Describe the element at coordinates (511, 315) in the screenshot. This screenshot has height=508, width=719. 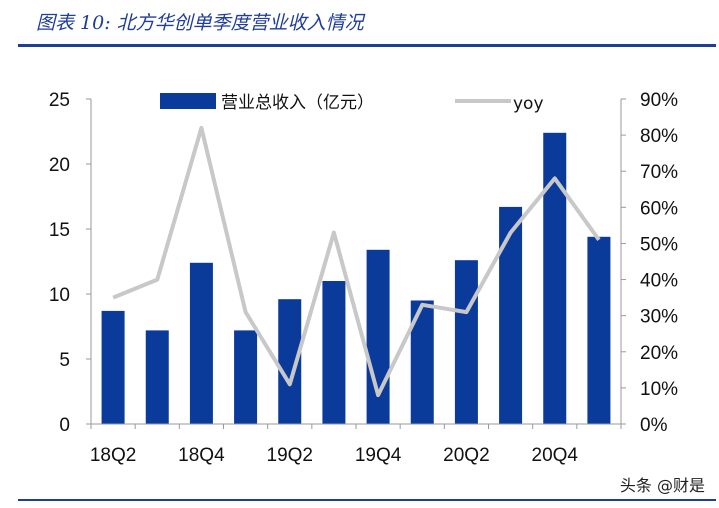
I see `revenue-bar-20Q3` at that location.